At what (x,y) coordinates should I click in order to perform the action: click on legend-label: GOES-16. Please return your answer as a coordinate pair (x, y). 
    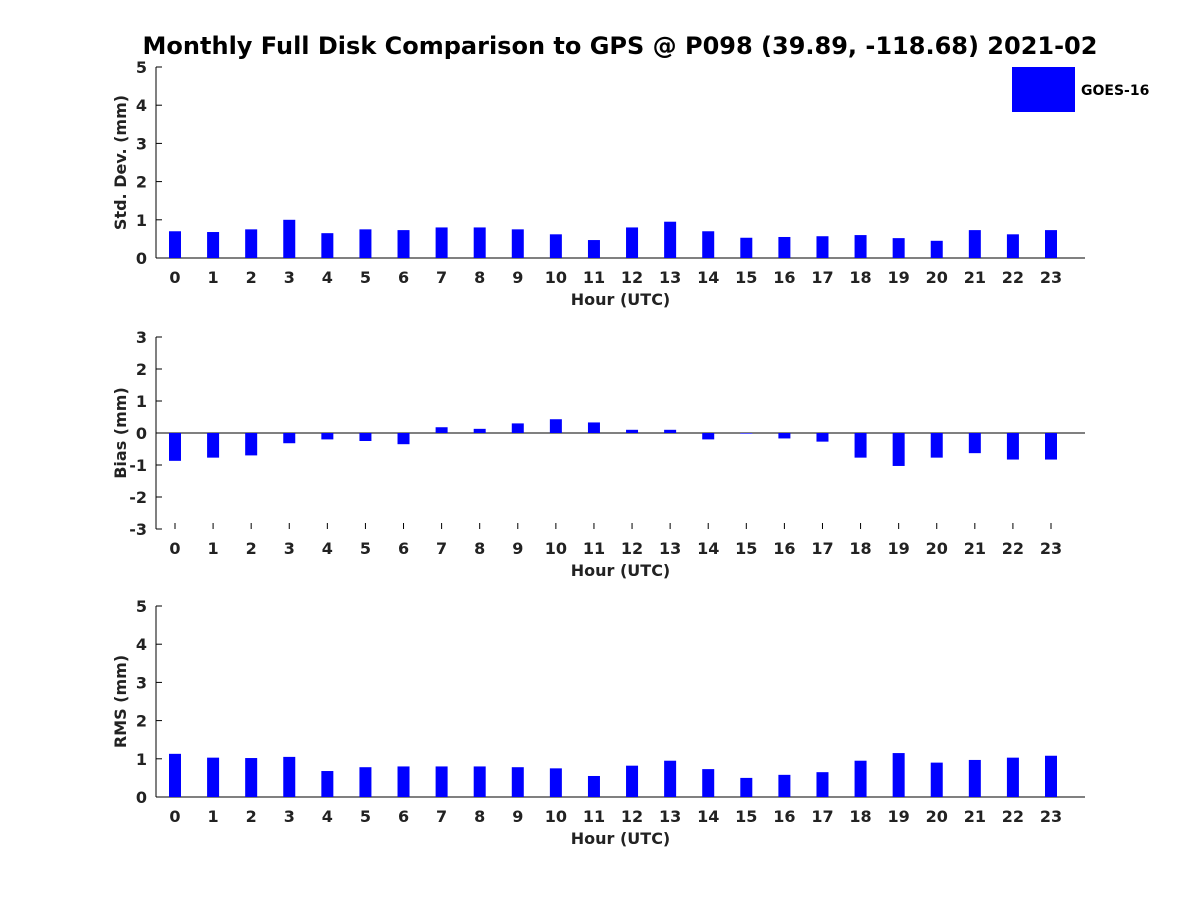
    Looking at the image, I should click on (1115, 91).